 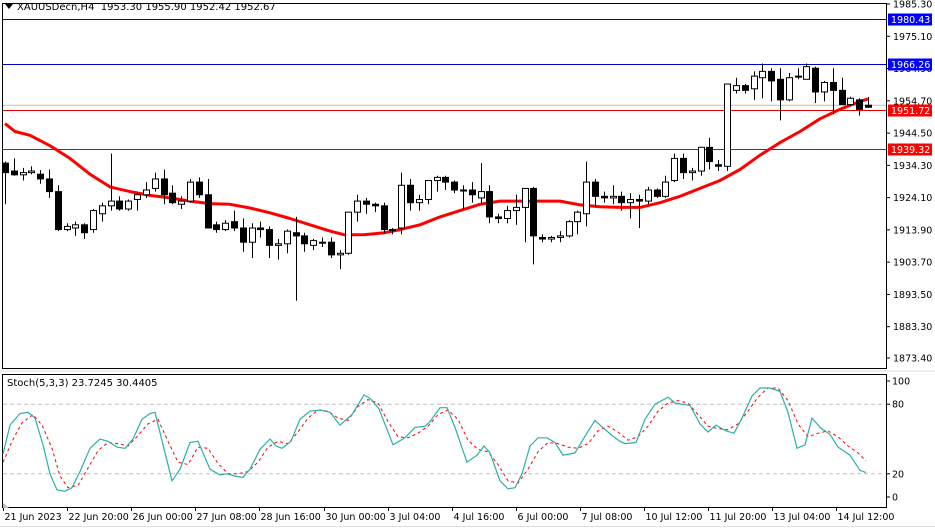 I want to click on time-tick-label: 13 Jul 04:00, so click(x=802, y=517).